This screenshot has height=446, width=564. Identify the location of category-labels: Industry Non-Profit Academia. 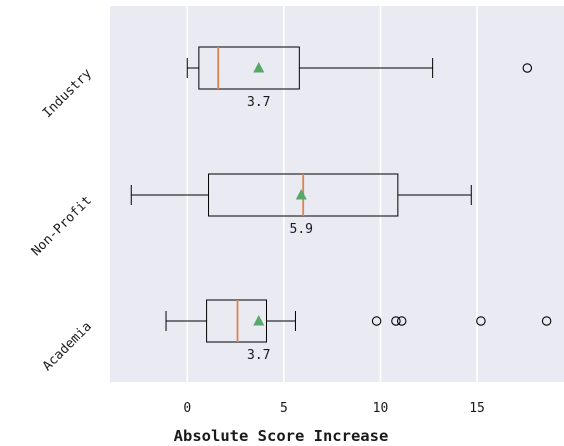
(62, 220).